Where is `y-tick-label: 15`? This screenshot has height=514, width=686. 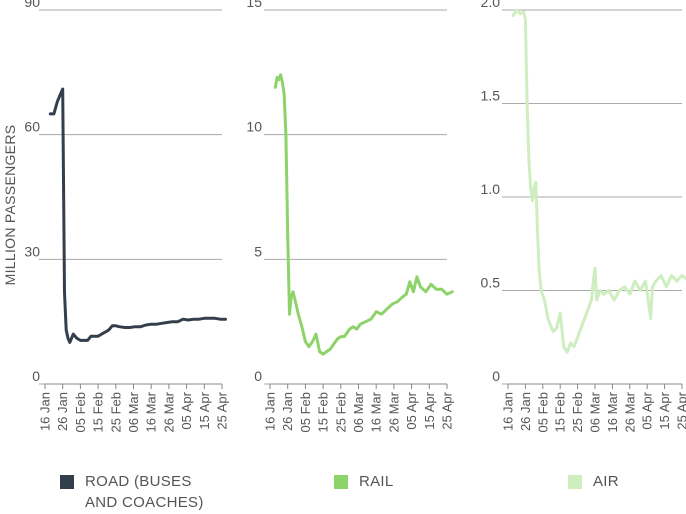 y-tick-label: 15 is located at coordinates (254, 5).